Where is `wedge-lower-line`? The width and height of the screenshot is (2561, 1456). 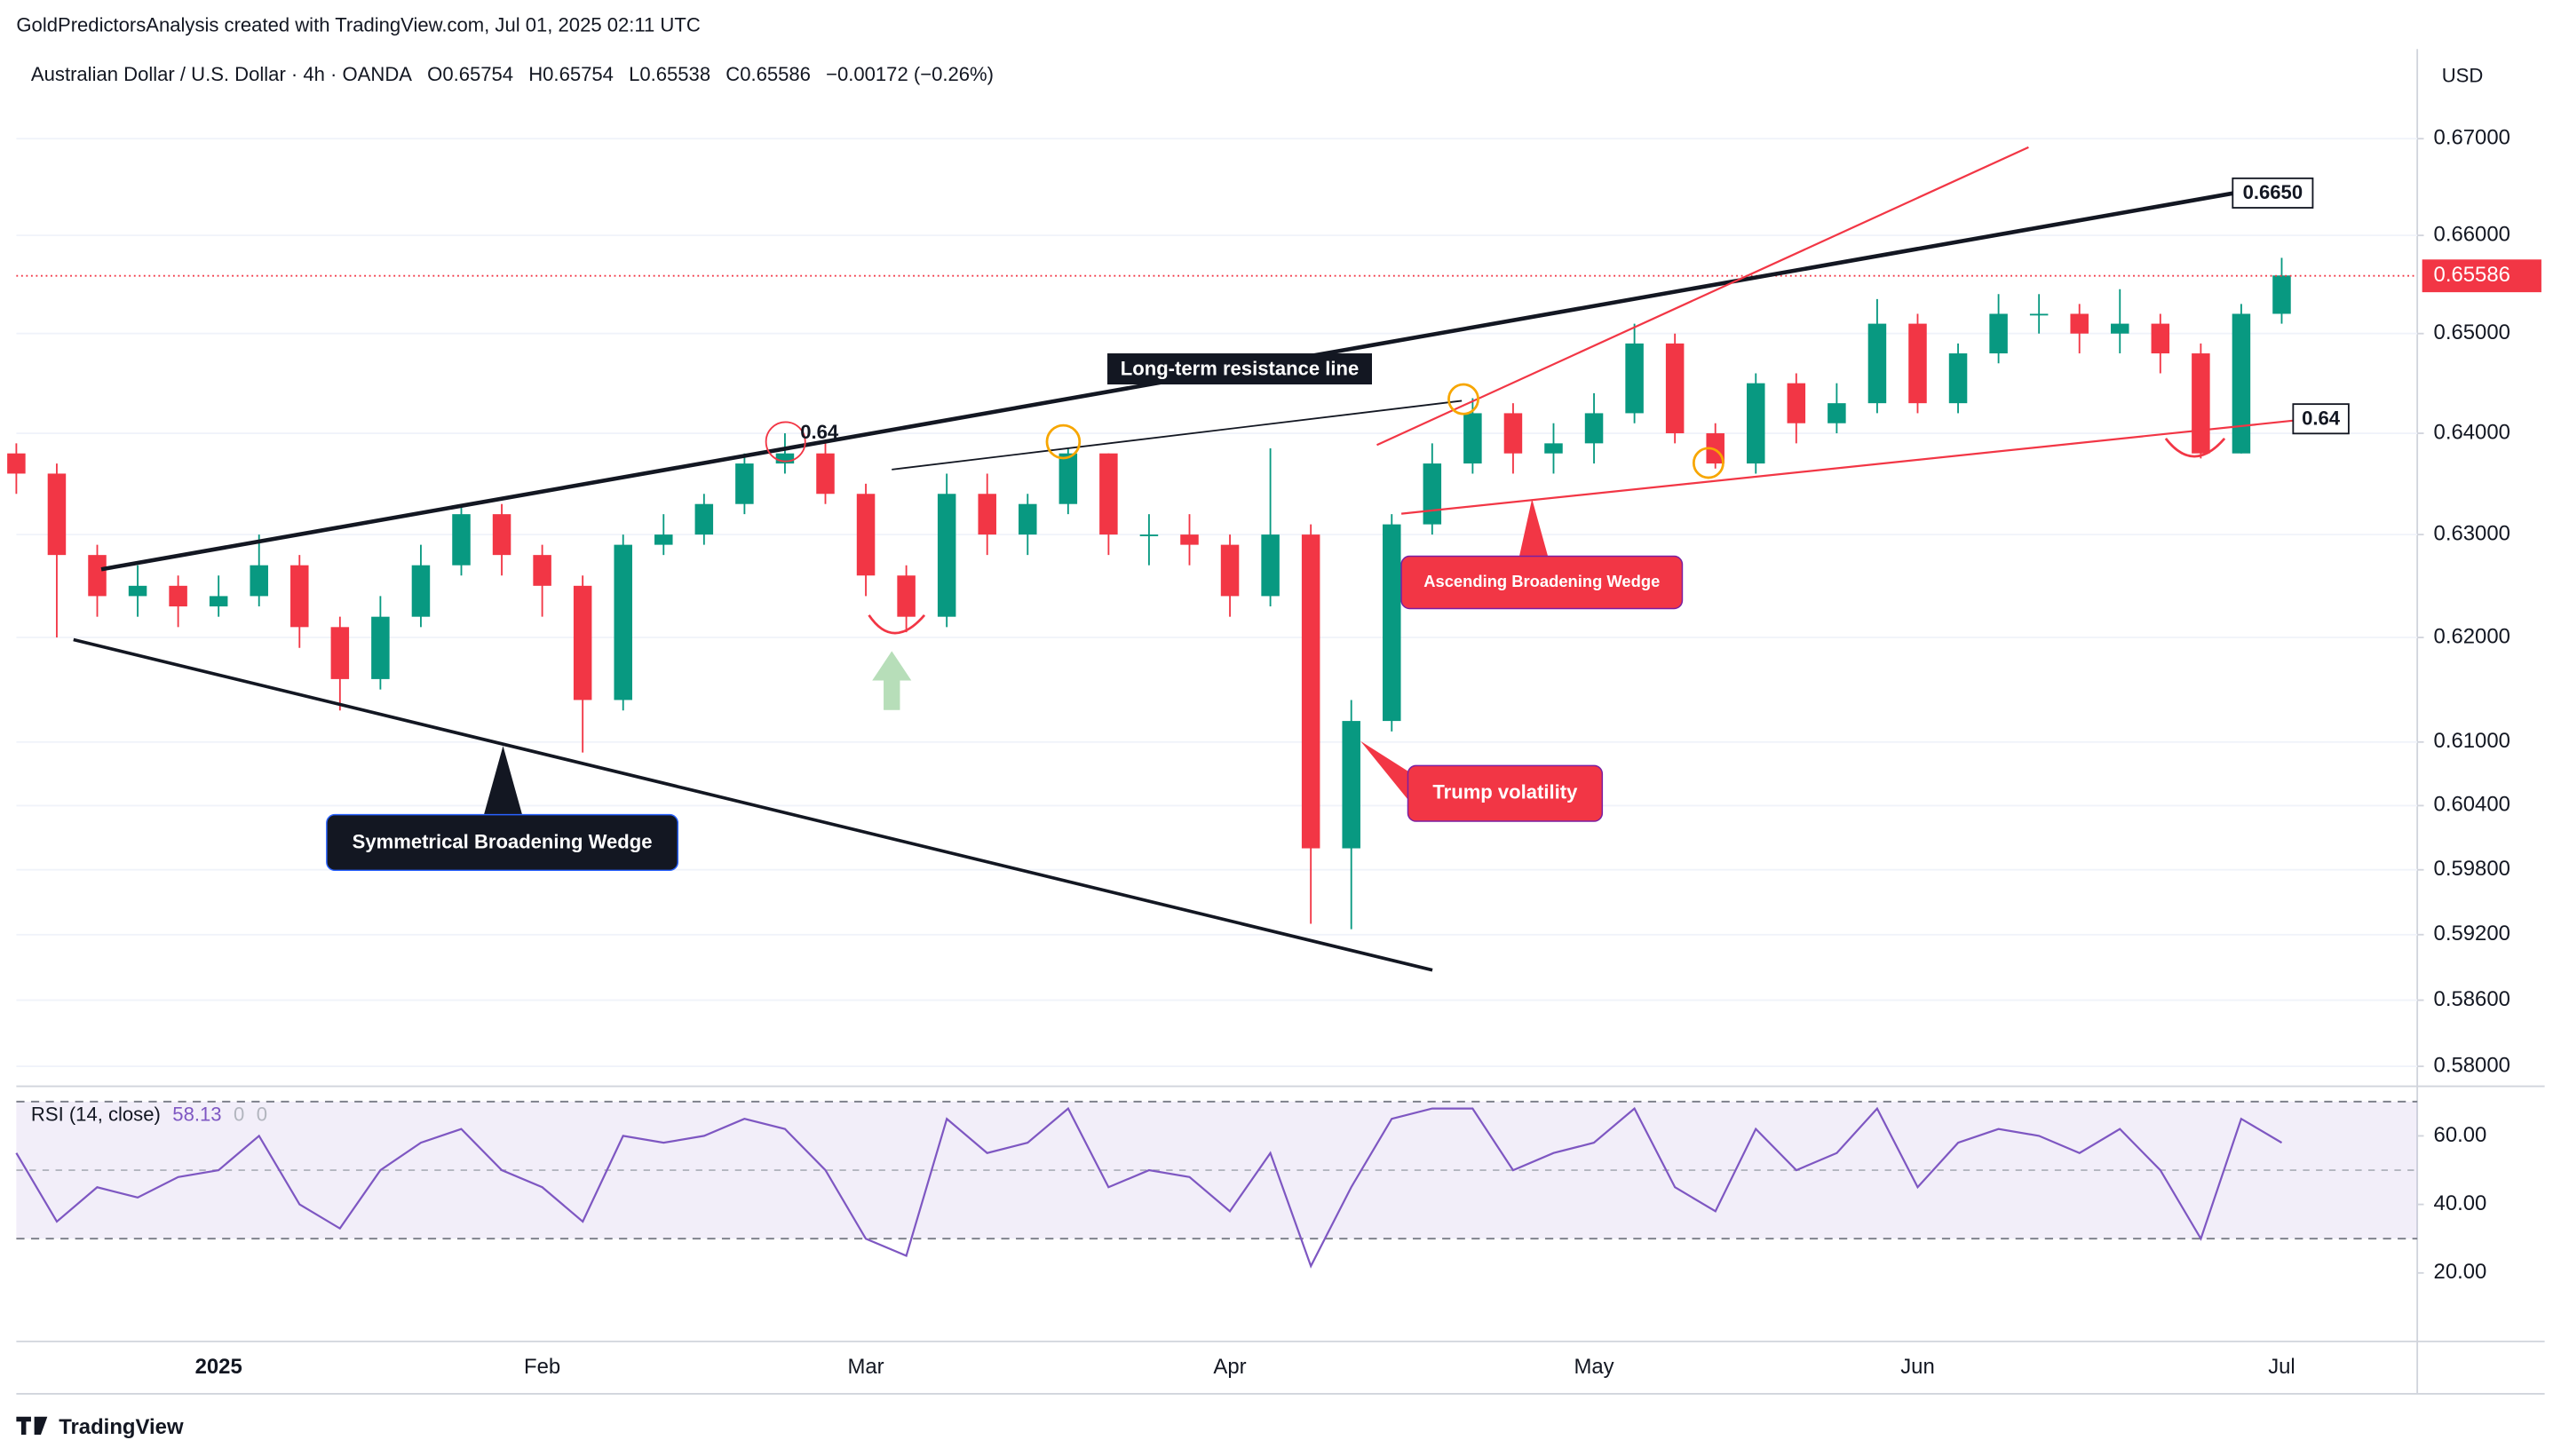
wedge-lower-line is located at coordinates (753, 804).